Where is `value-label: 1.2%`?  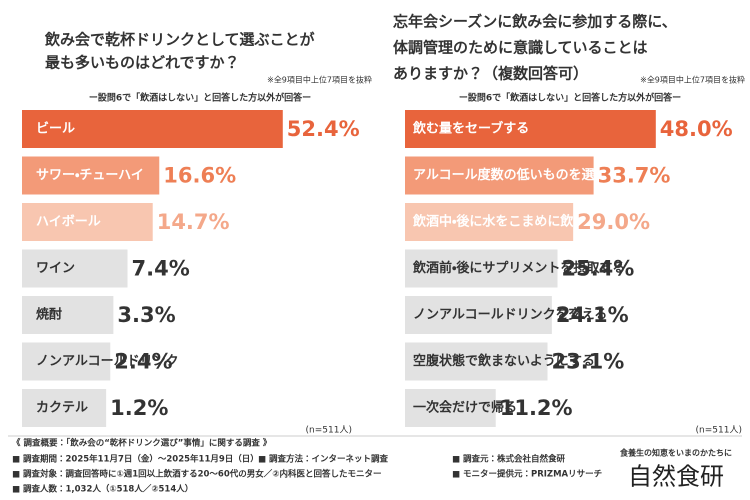
value-label: 1.2% is located at coordinates (139, 408).